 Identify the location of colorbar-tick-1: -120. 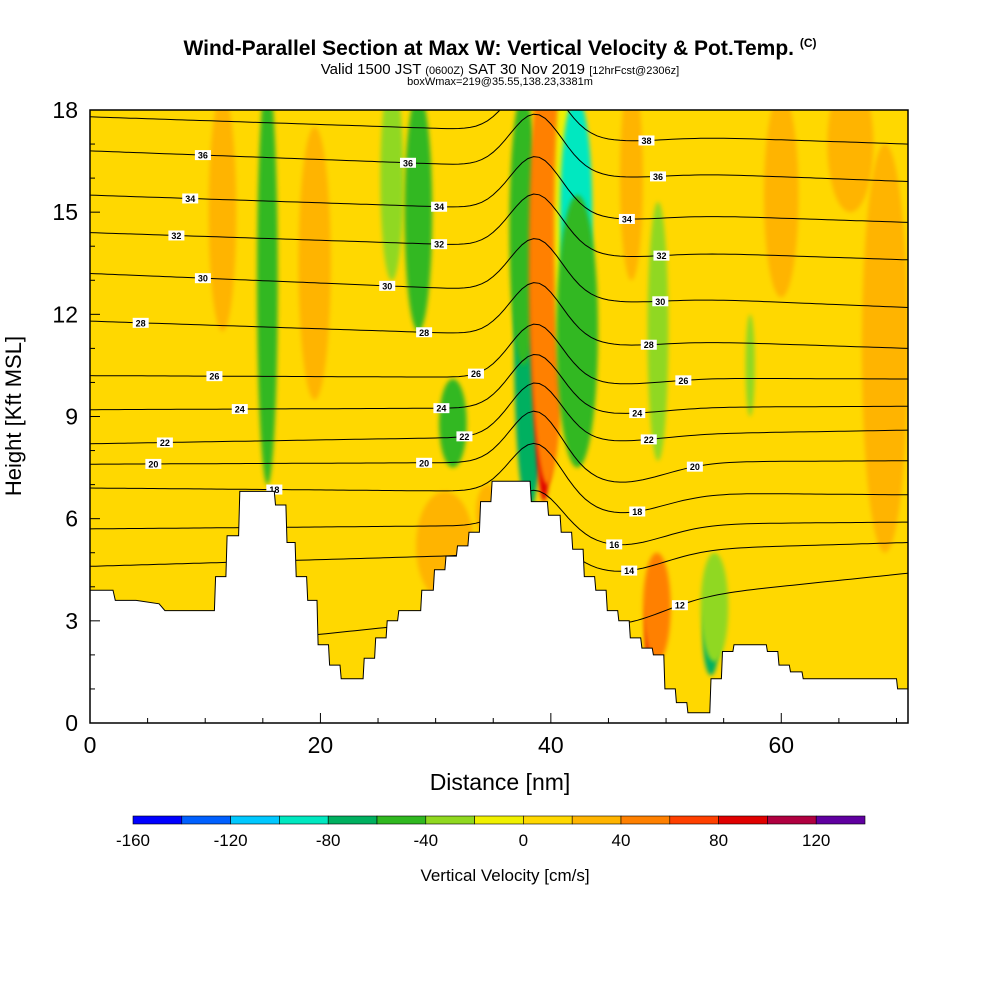
(231, 840).